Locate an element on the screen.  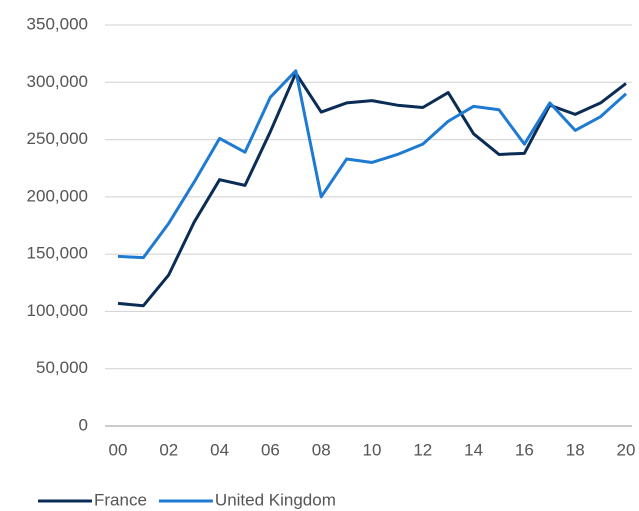
y-tick-label: 50,000 is located at coordinates (62, 367).